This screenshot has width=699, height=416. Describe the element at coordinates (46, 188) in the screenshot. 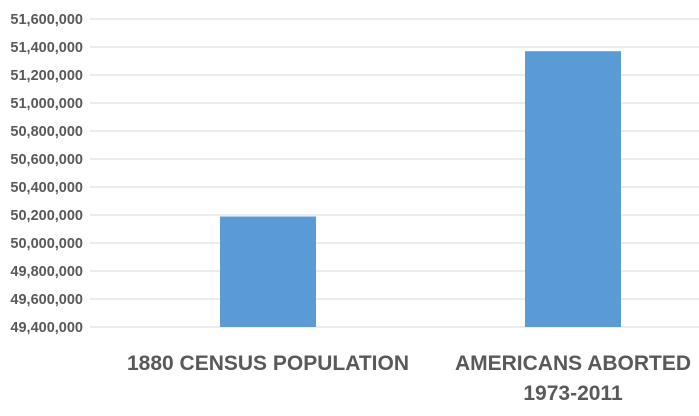

I see `y-tick-label: 50,400,000` at that location.